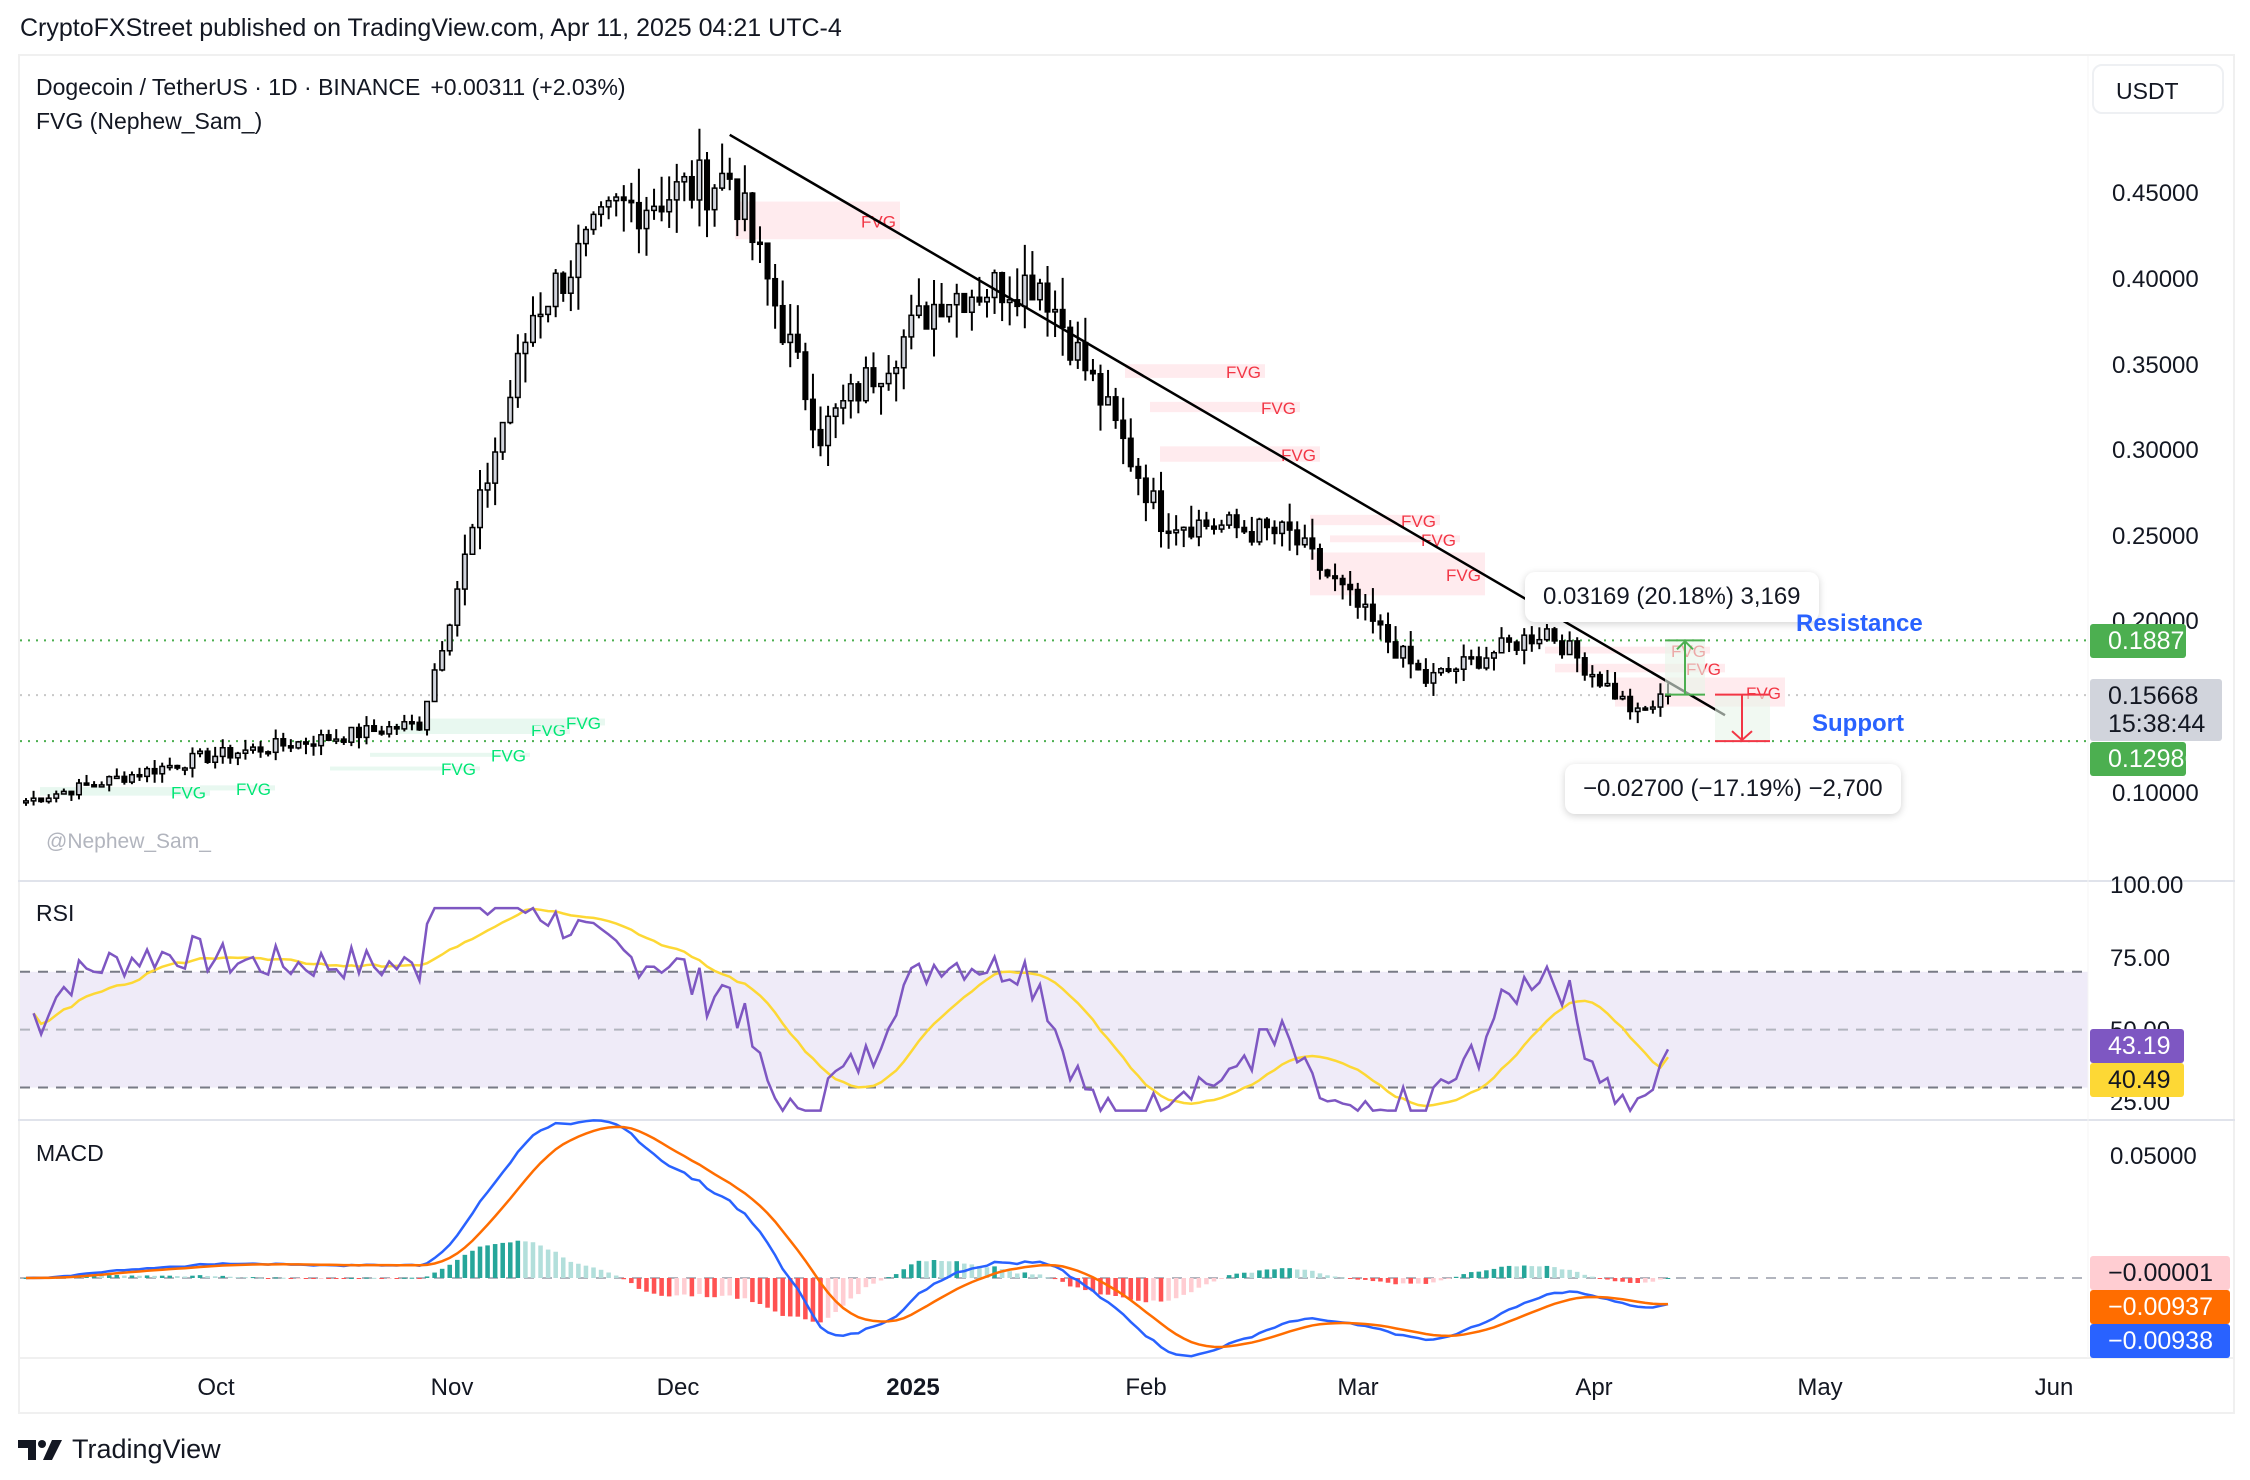 The height and width of the screenshot is (1480, 2250). Describe the element at coordinates (1859, 623) in the screenshot. I see `resistance-label: Resistance` at that location.